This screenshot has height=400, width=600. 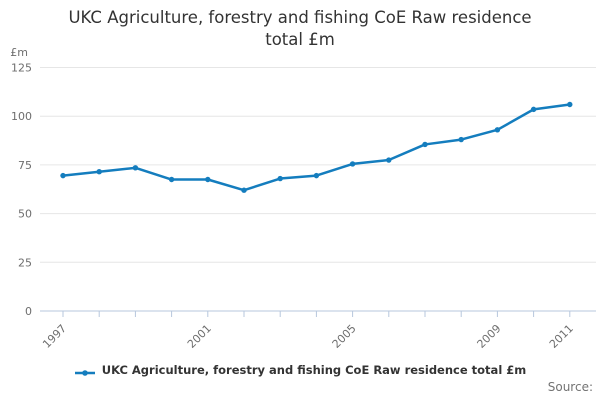 What do you see at coordinates (561, 336) in the screenshot?
I see `svg-text: 2011` at bounding box center [561, 336].